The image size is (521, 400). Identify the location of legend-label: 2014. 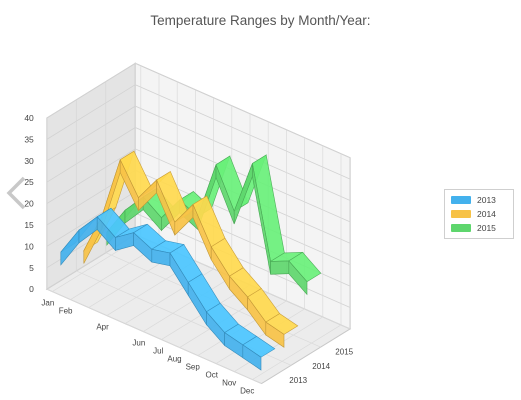
(486, 214).